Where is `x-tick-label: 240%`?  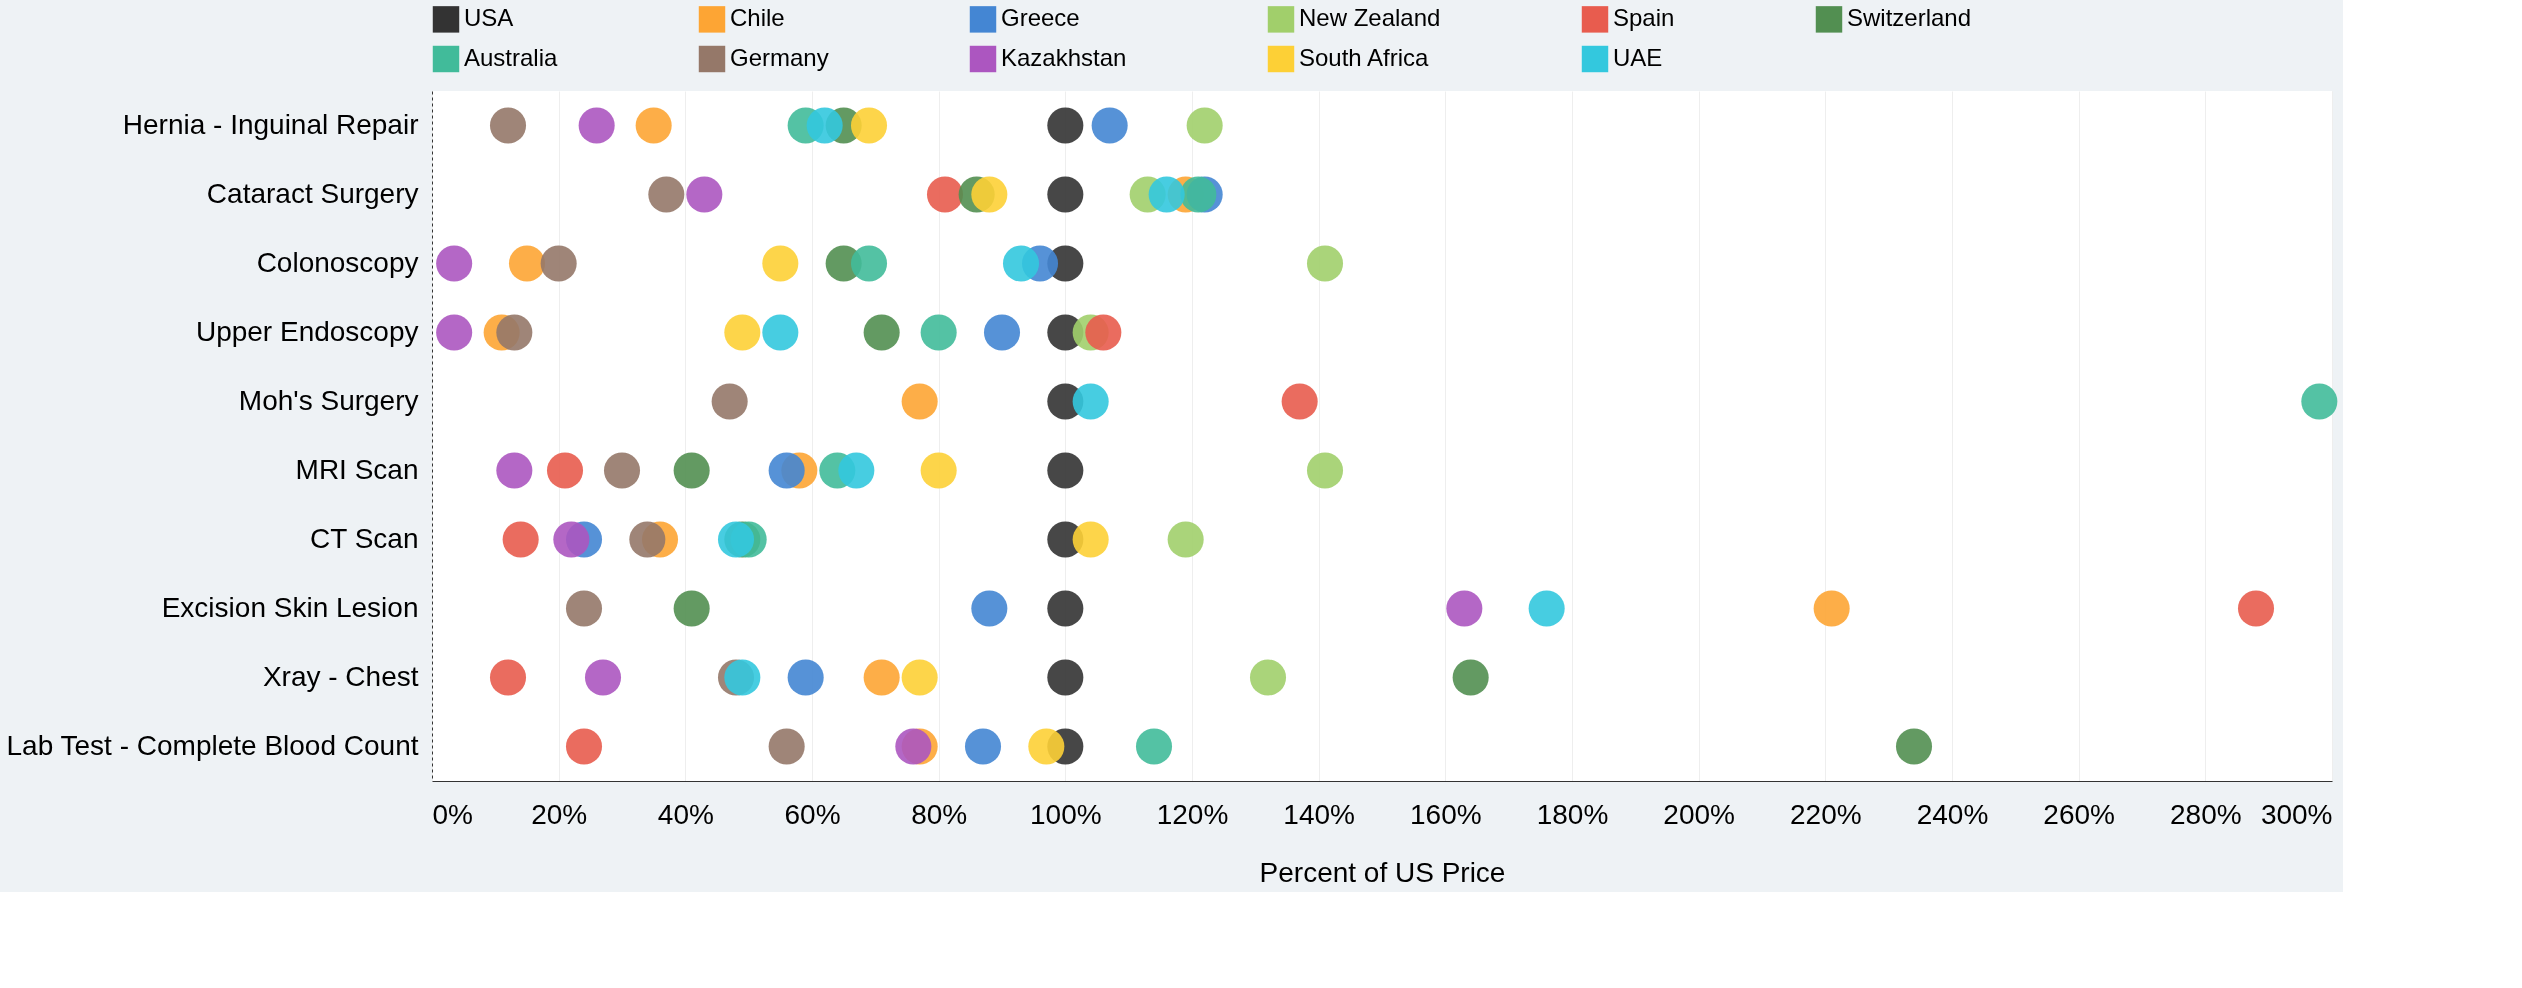 x-tick-label: 240% is located at coordinates (1952, 814).